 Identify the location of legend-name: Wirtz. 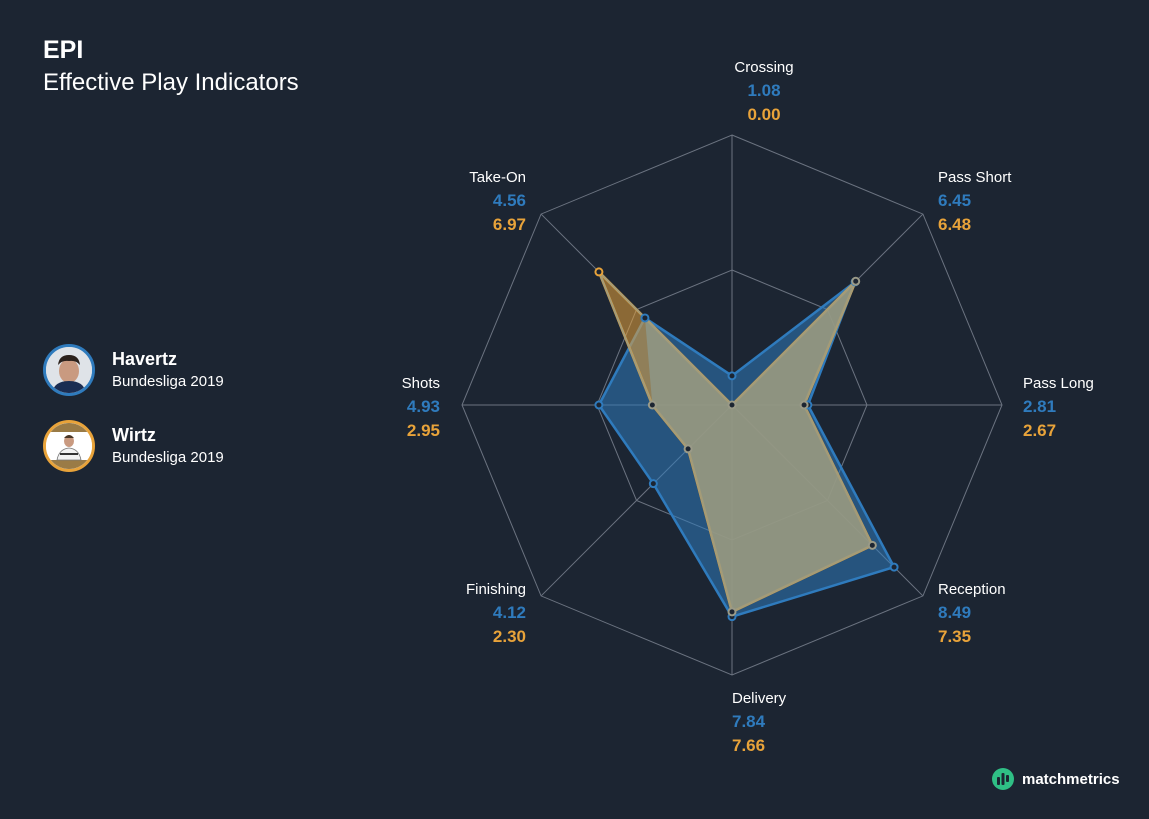
(134, 435).